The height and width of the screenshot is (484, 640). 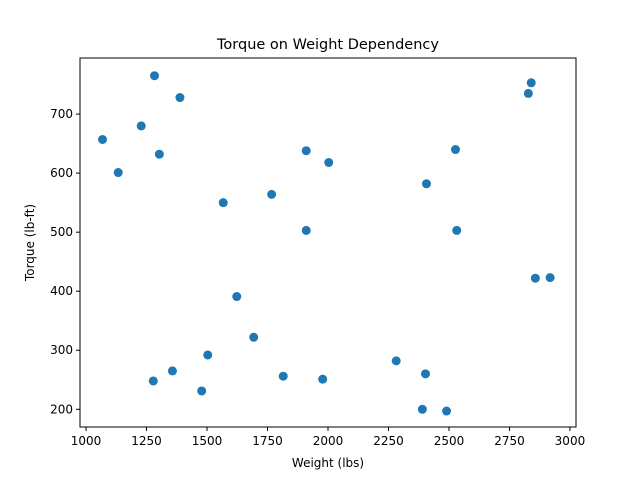 I want to click on y-axis-ticks: 200 300 400 500 600 700, so click(x=65, y=261).